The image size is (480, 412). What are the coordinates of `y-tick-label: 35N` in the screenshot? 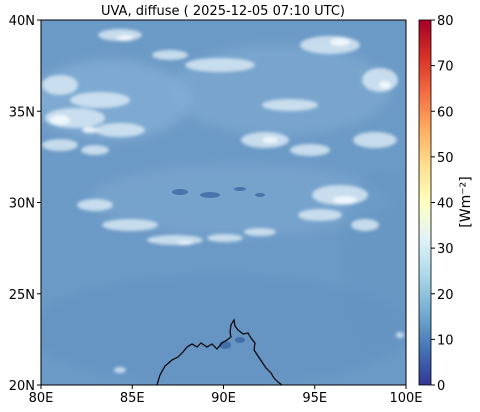 It's located at (22, 112).